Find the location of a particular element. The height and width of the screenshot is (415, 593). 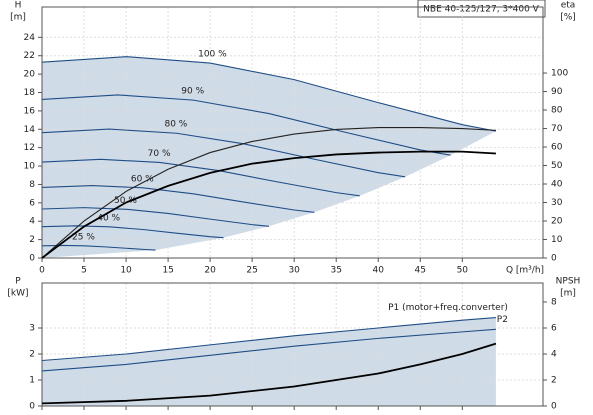

y2-tick-label: 8 is located at coordinates (554, 302).